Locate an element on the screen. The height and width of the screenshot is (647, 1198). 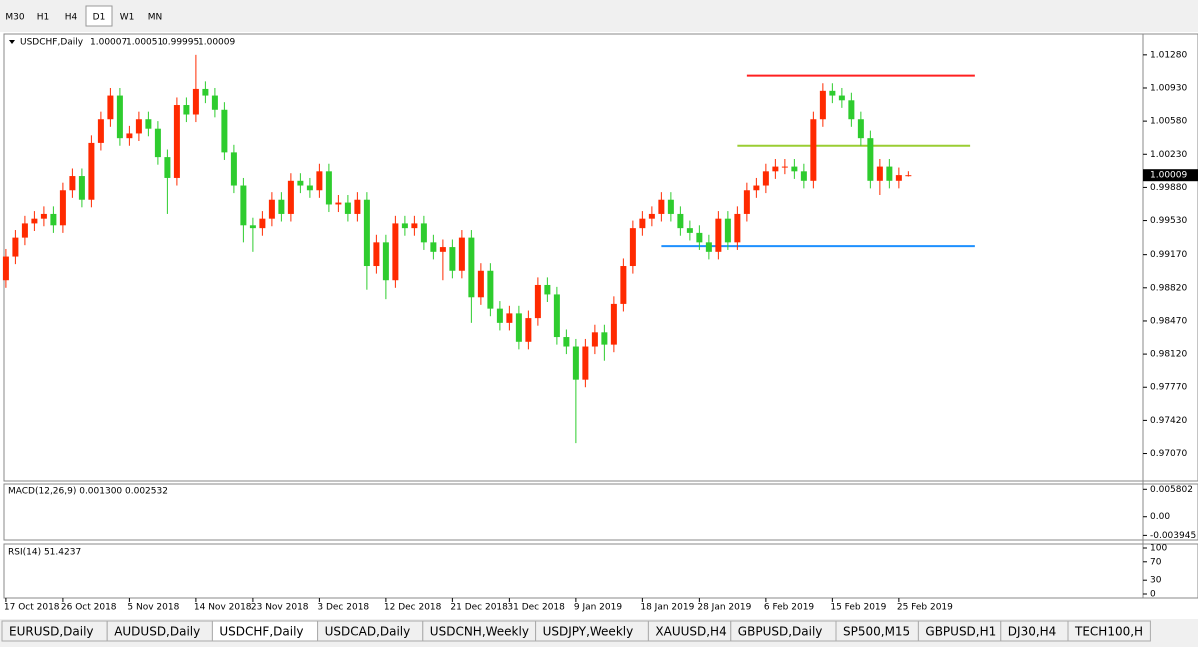
y-tick-label: 30 is located at coordinates (1156, 581).